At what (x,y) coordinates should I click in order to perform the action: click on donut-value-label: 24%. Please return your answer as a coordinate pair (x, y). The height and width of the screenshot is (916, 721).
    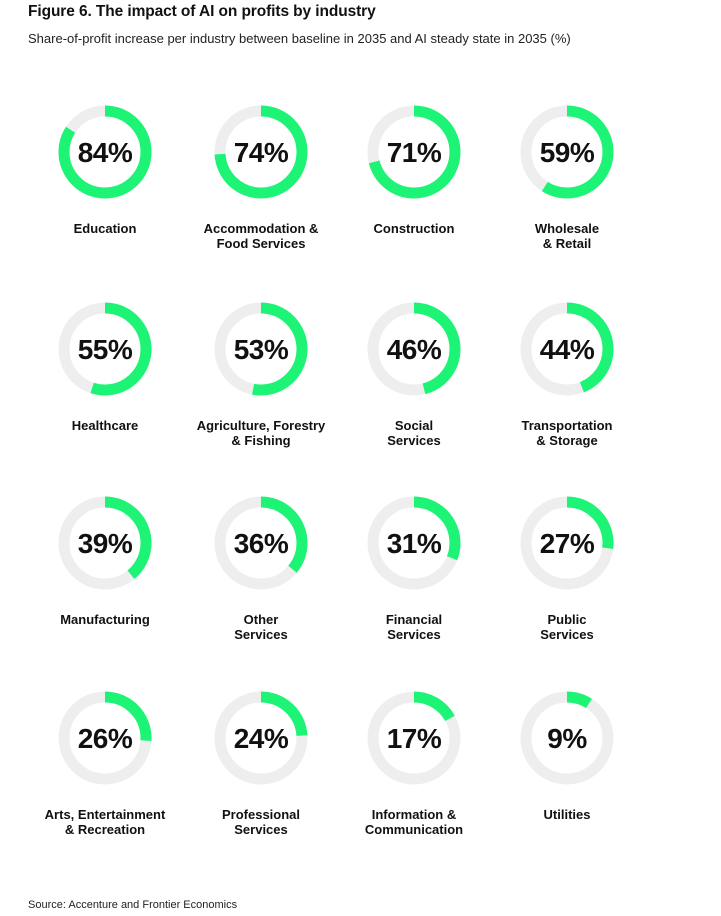
    Looking at the image, I should click on (261, 738).